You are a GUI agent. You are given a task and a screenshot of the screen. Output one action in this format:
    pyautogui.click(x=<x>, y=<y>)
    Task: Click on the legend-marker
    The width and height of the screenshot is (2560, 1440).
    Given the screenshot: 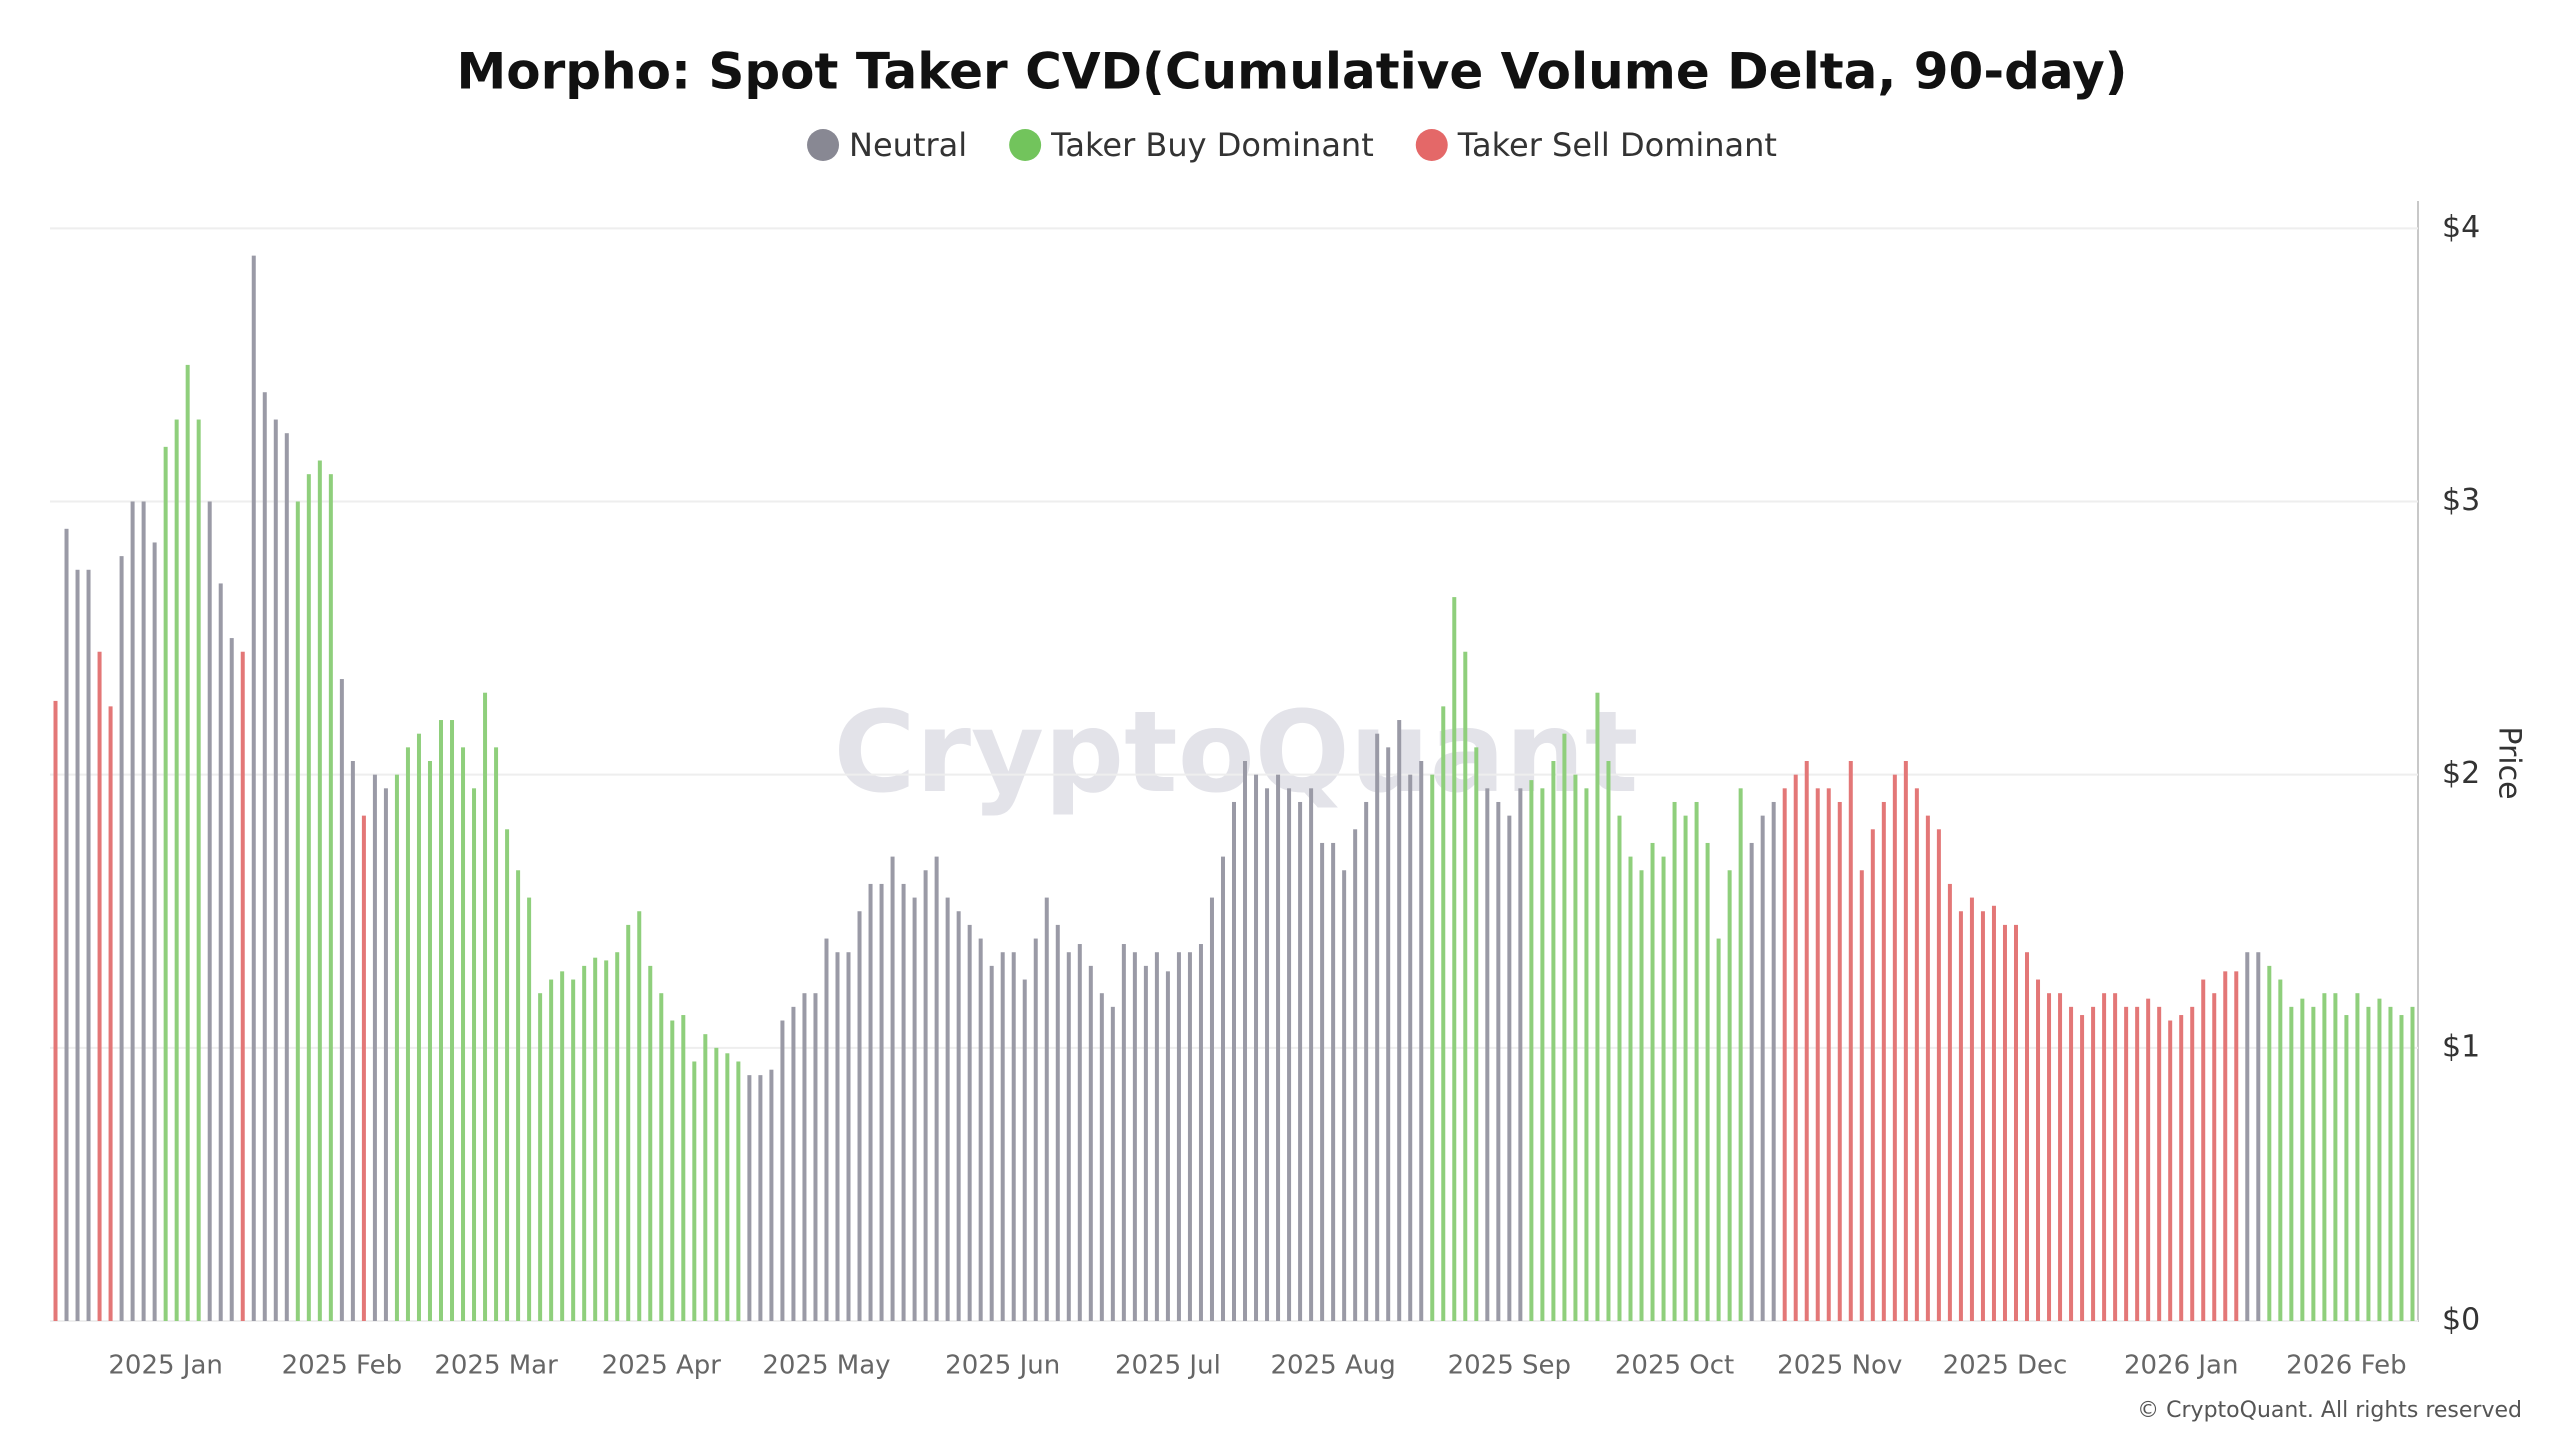 What is the action you would take?
    pyautogui.click(x=1431, y=145)
    